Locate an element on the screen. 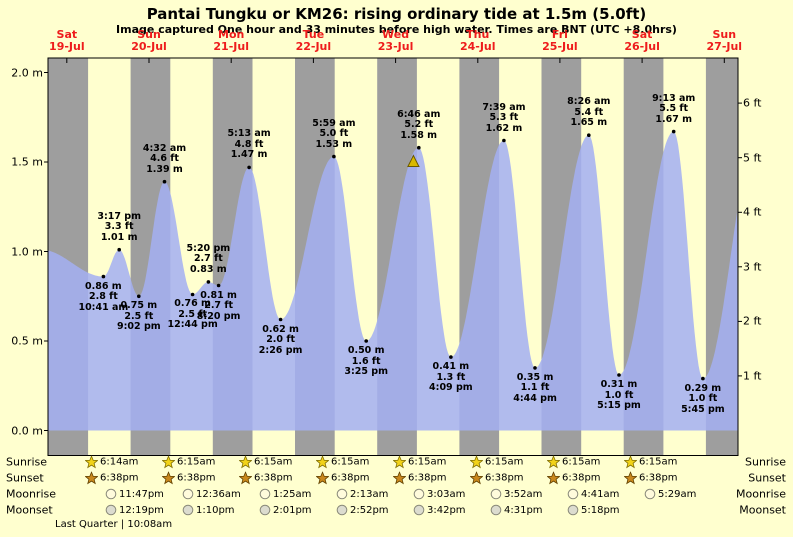 Image resolution: width=793 pixels, height=537 pixels. annotation-line: 3.3 ft is located at coordinates (119, 227).